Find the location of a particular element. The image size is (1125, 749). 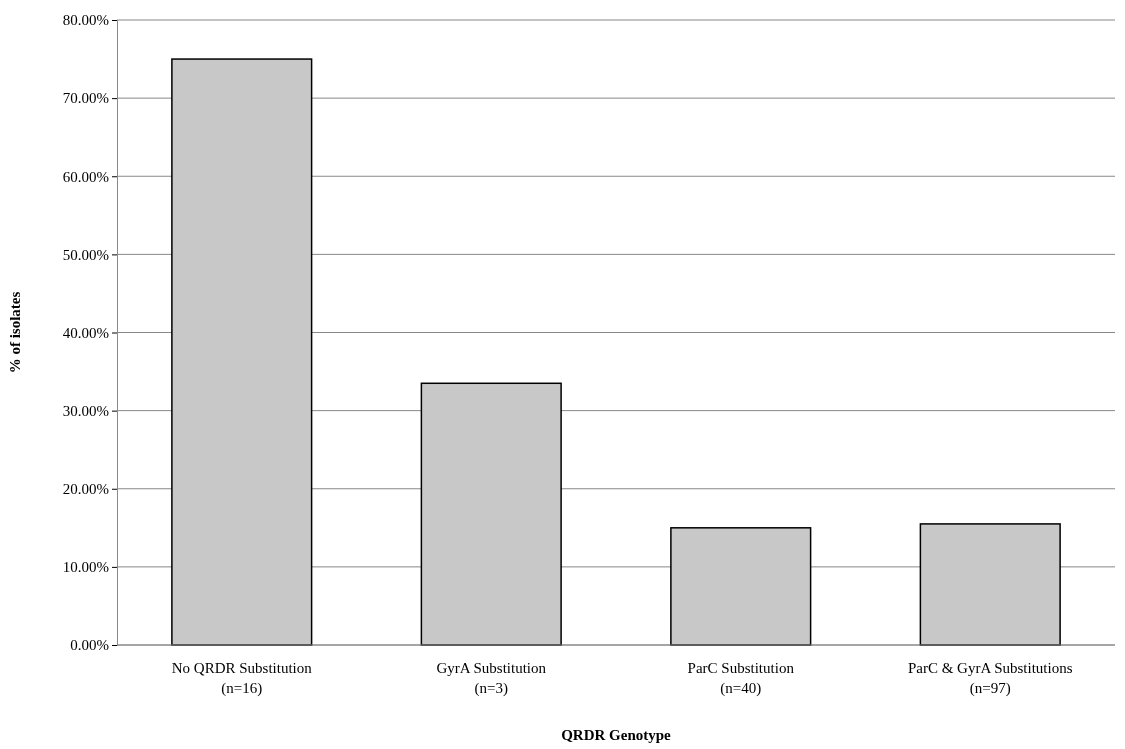

y-axis-title: % of isolates is located at coordinates (15, 332).